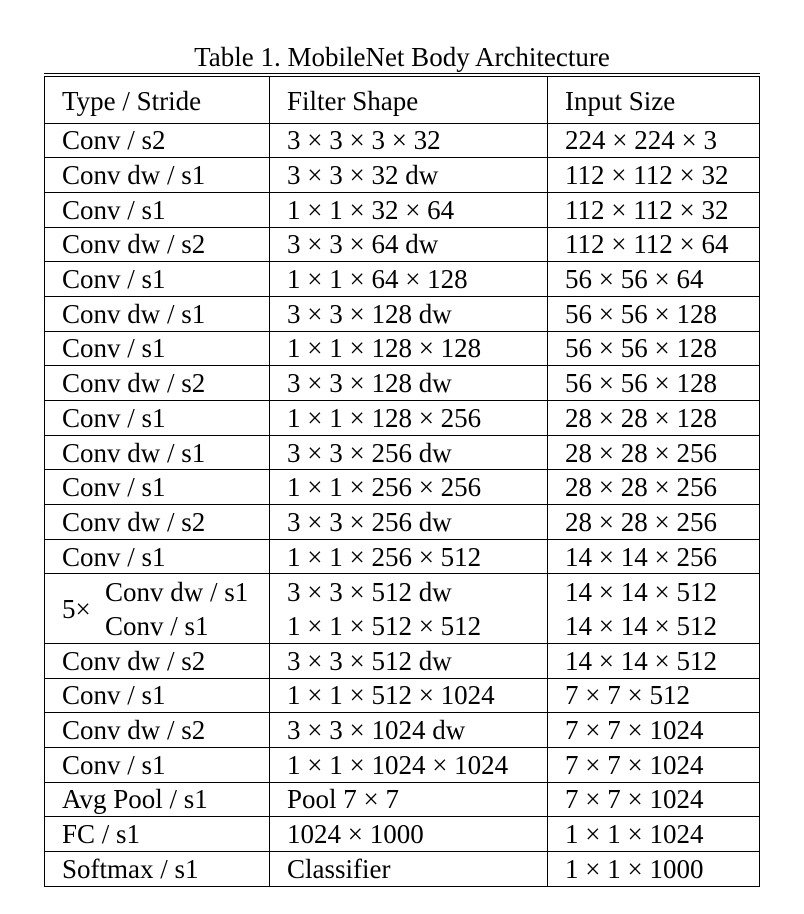 The height and width of the screenshot is (914, 804). I want to click on table-header-row: Type / Stride Filter Shape Input Size, so click(402, 98).